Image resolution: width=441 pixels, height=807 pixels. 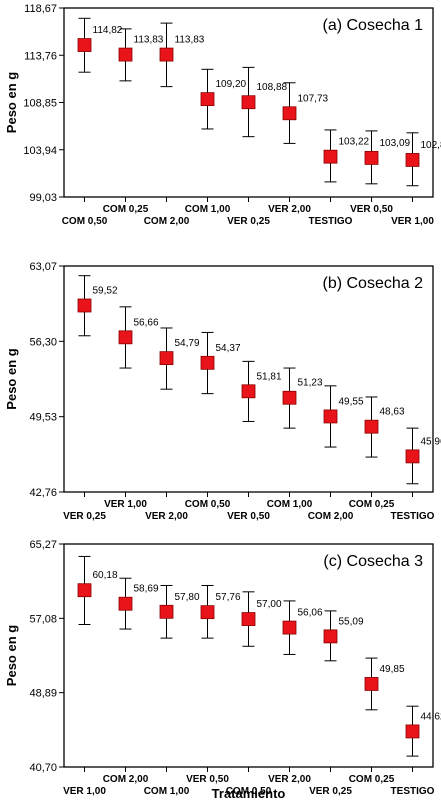 I want to click on data-value-label: 114,82, so click(x=108, y=30).